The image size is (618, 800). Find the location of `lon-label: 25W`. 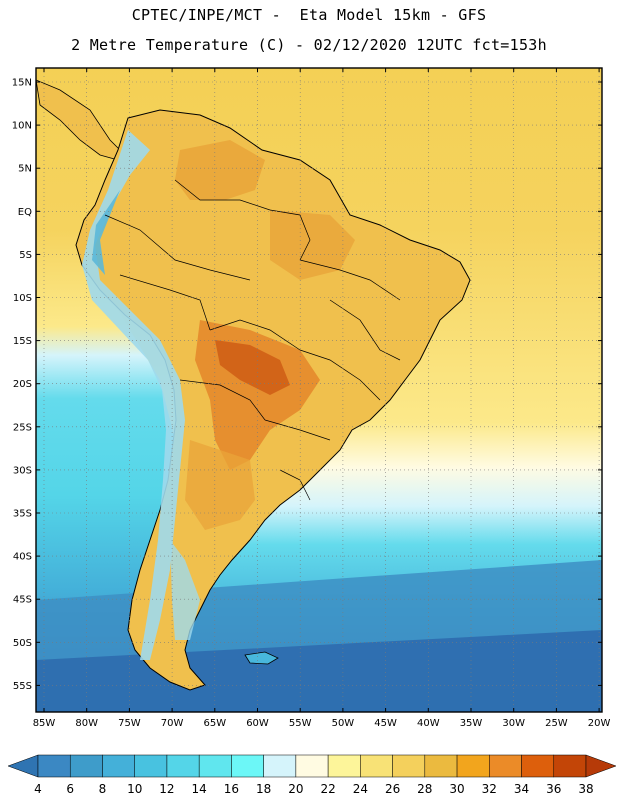

lon-label: 25W is located at coordinates (556, 723).